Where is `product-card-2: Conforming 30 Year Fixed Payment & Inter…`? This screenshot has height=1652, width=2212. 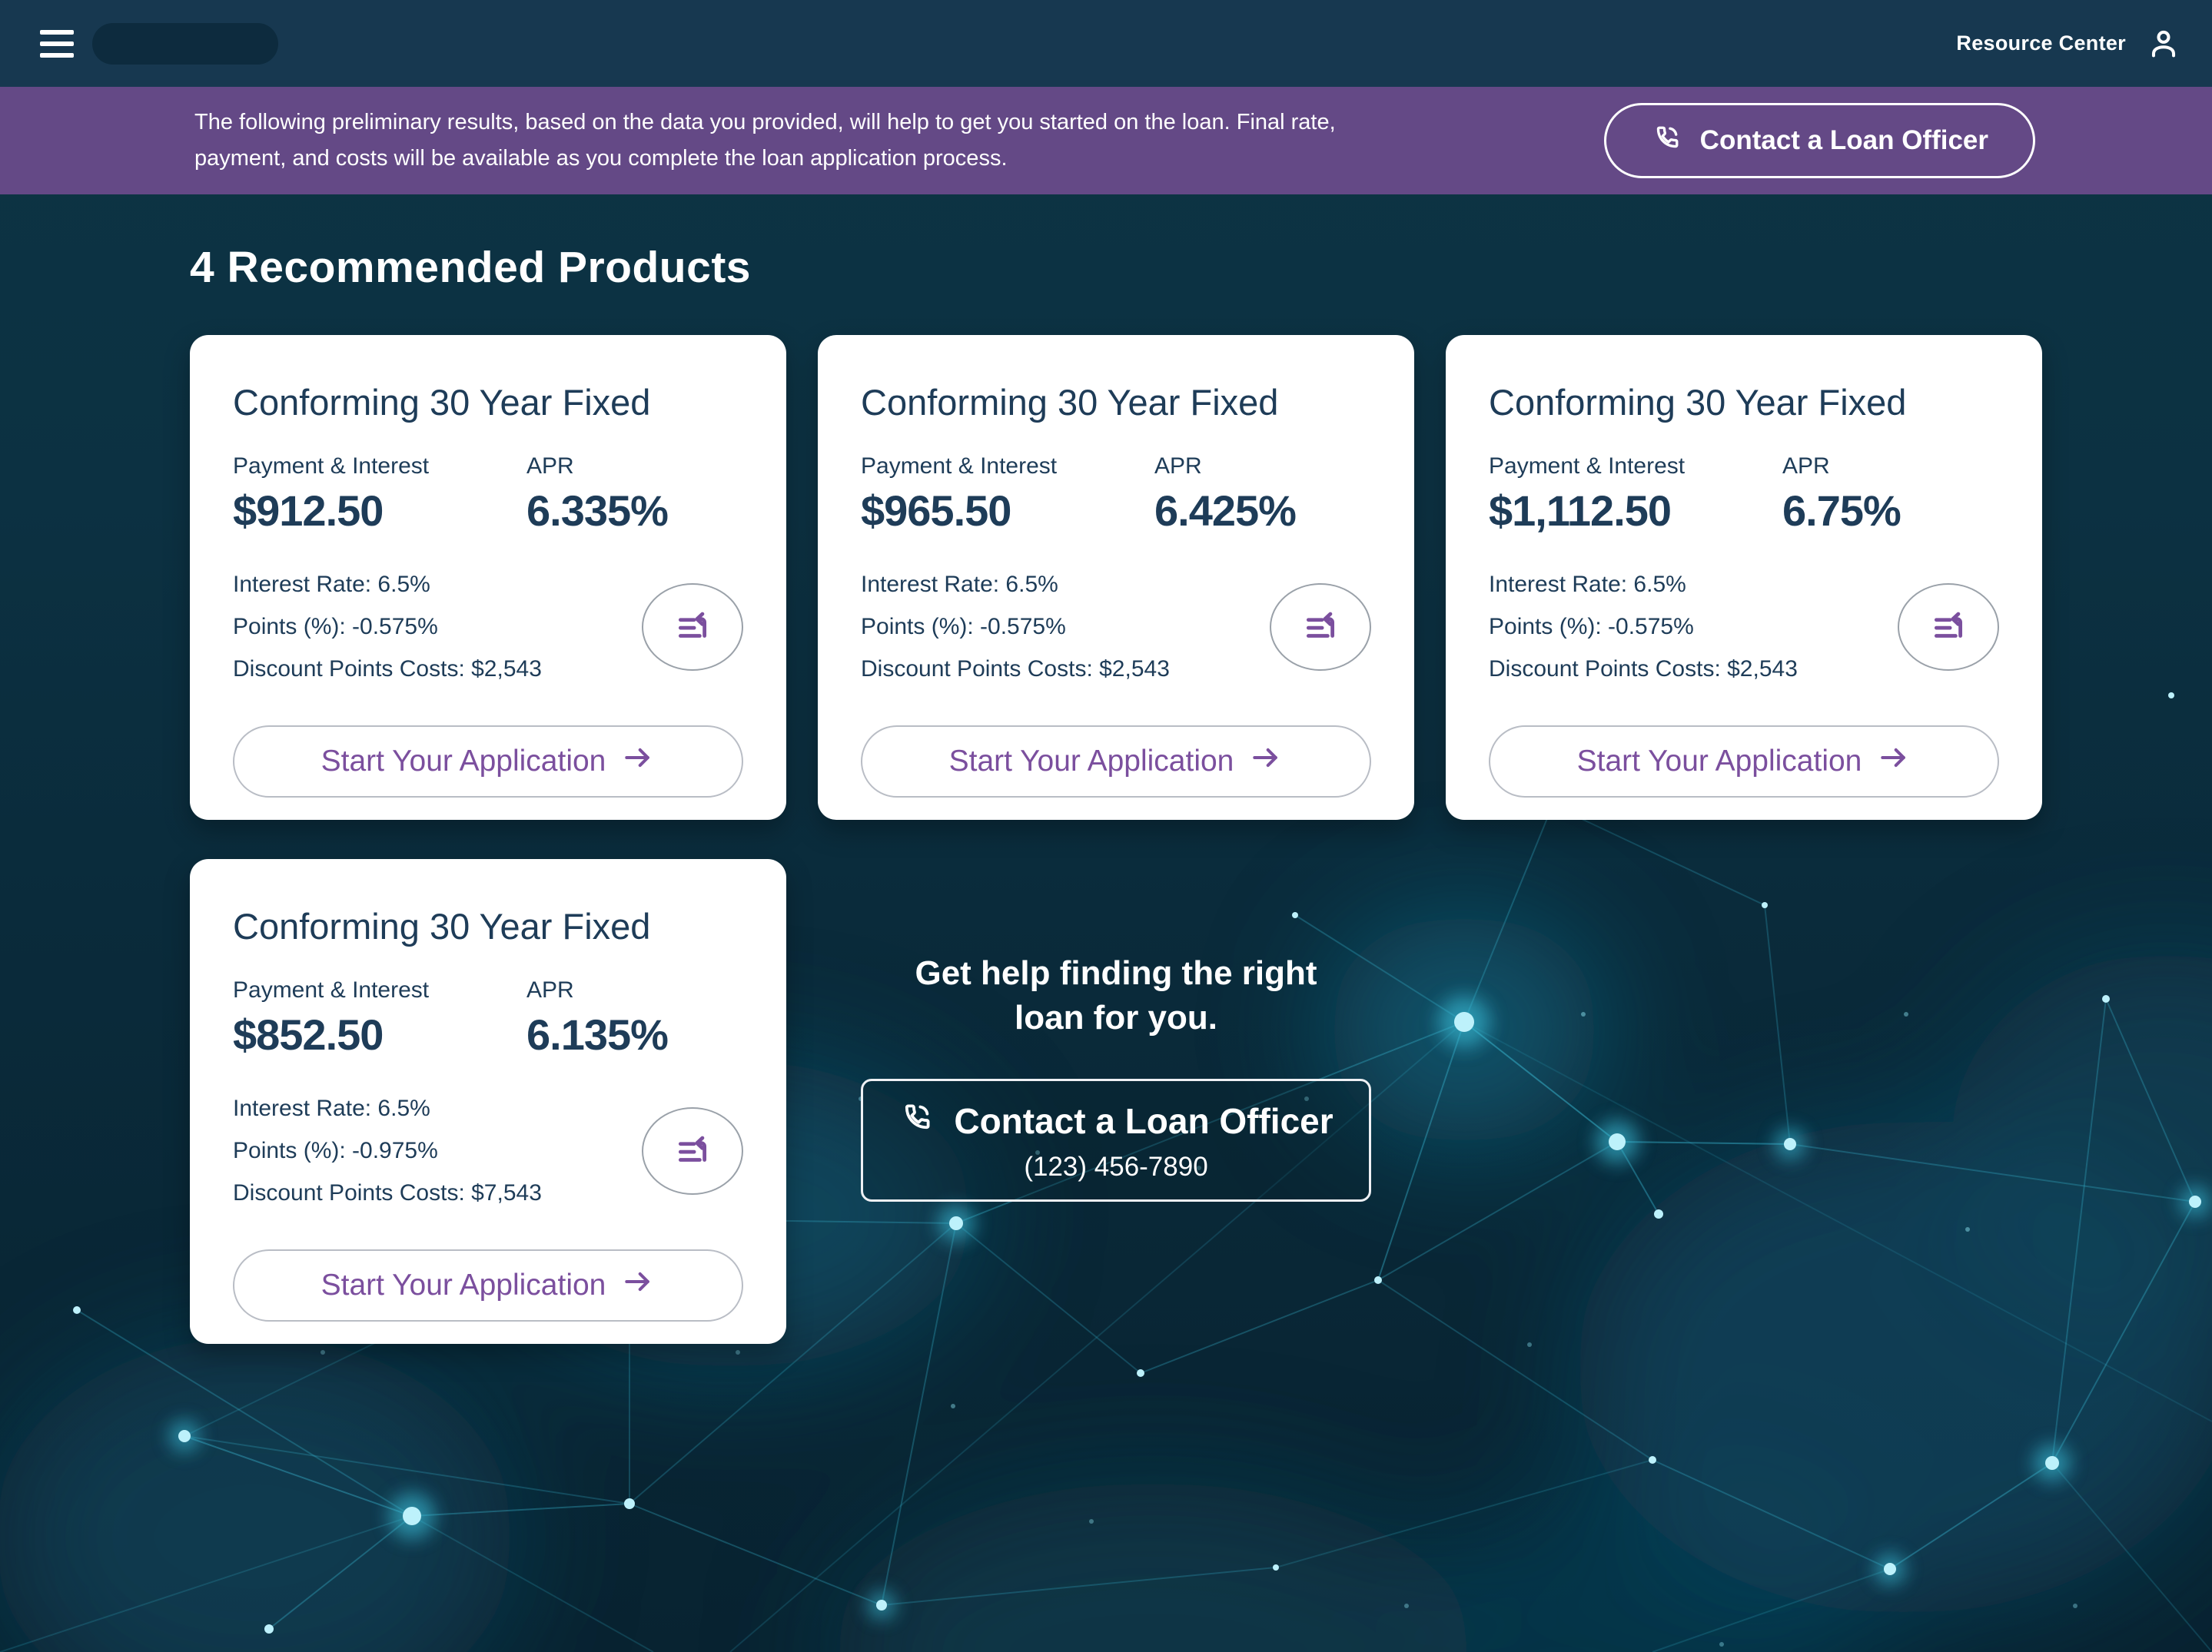
product-card-2: Conforming 30 Year Fixed Payment & Inter… is located at coordinates (1116, 577).